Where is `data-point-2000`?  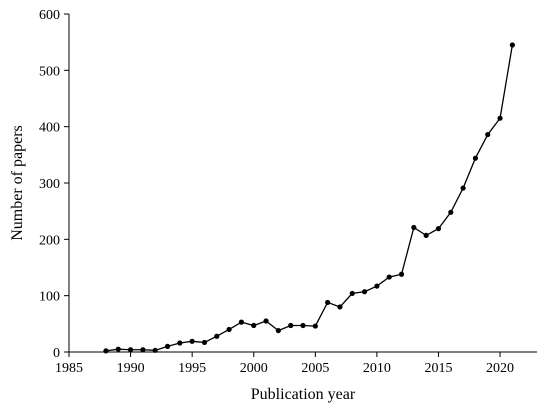 data-point-2000 is located at coordinates (254, 325).